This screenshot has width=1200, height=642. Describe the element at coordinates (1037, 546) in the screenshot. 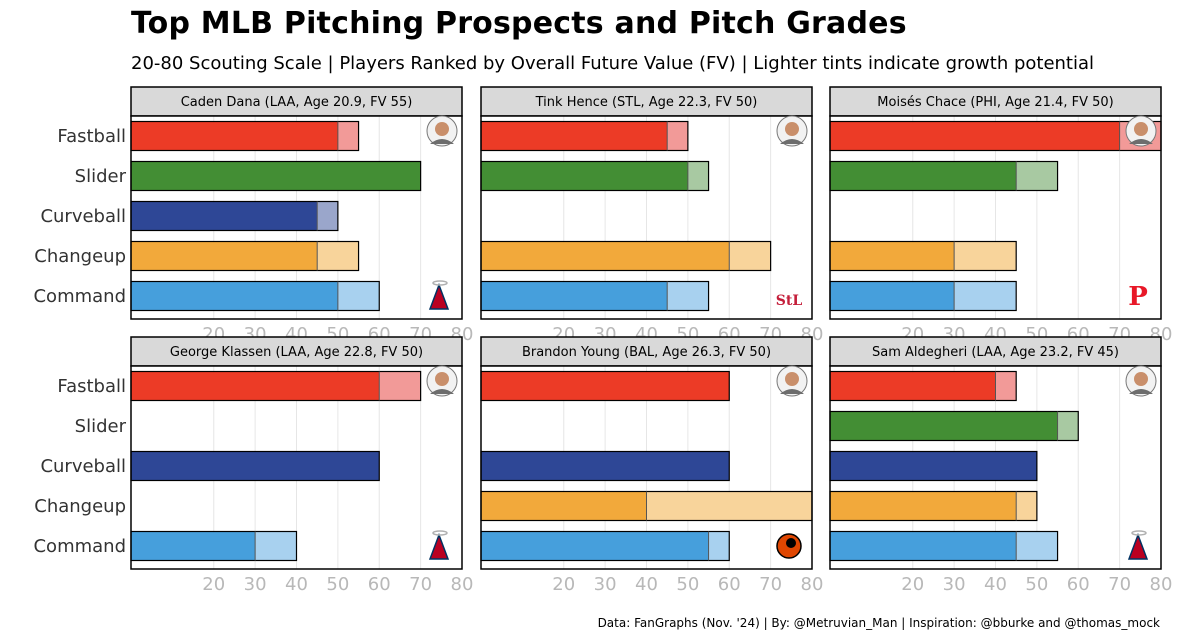

I see `bar-future-sam-aldegheri-command` at that location.